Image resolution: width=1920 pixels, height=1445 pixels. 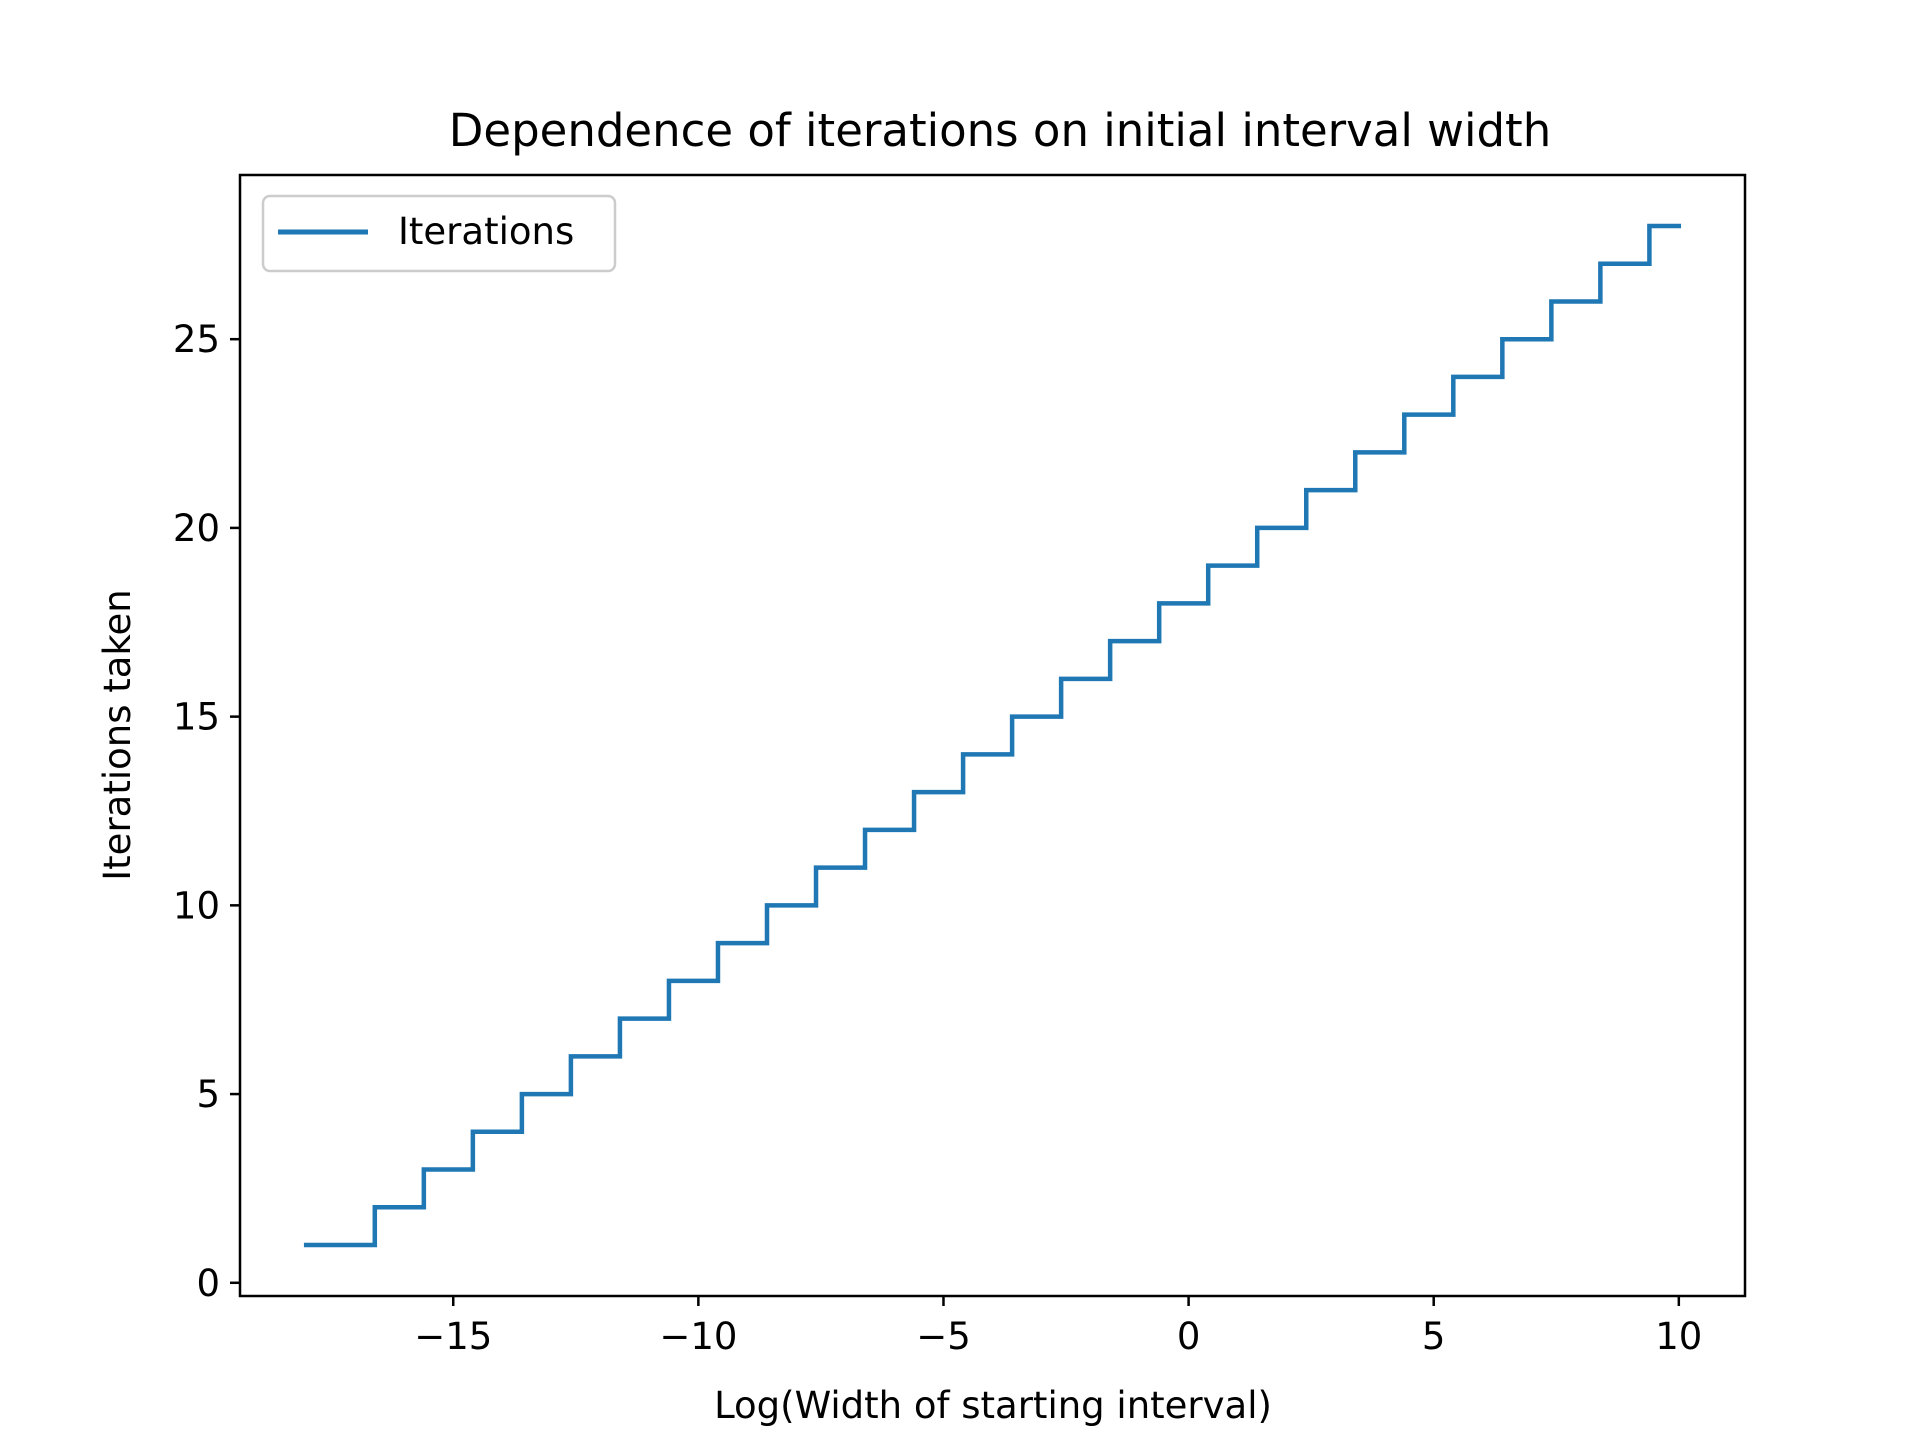 I want to click on legend-box, so click(x=439, y=233).